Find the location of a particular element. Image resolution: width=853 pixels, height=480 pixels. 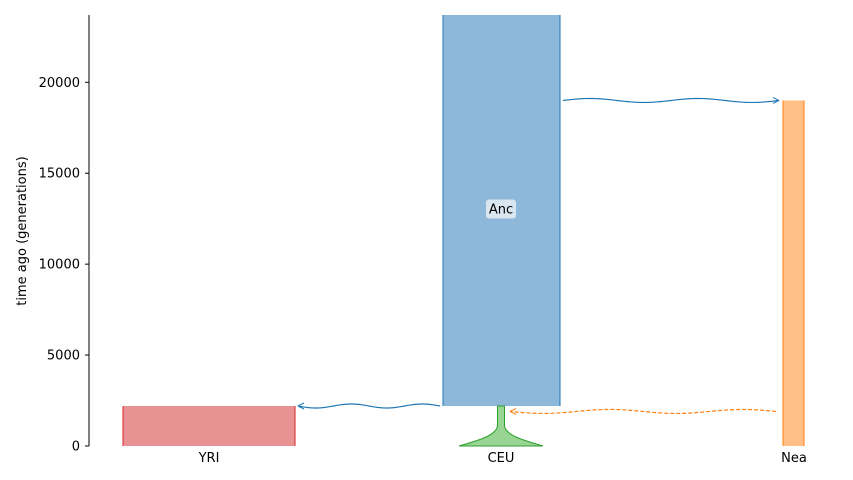

deme-label-bg is located at coordinates (501, 209).